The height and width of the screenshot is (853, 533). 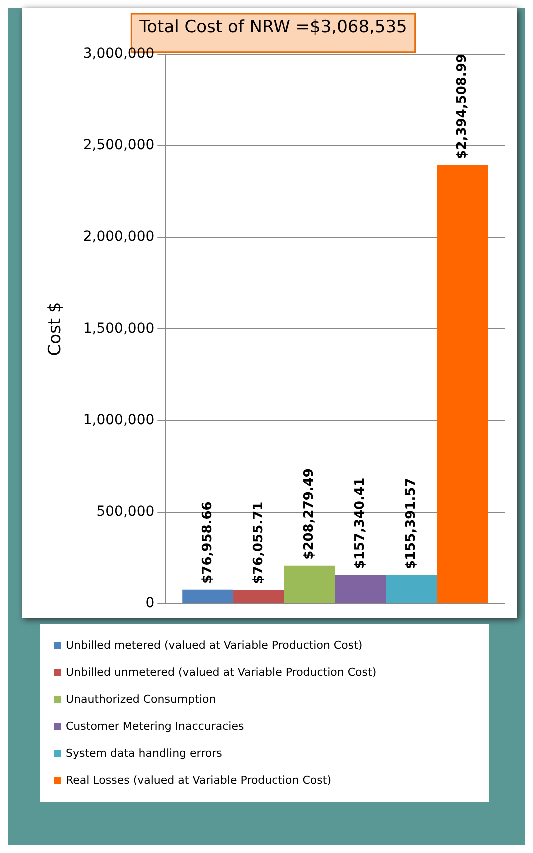 What do you see at coordinates (125, 512) in the screenshot?
I see `y-tick-label: 500,000` at bounding box center [125, 512].